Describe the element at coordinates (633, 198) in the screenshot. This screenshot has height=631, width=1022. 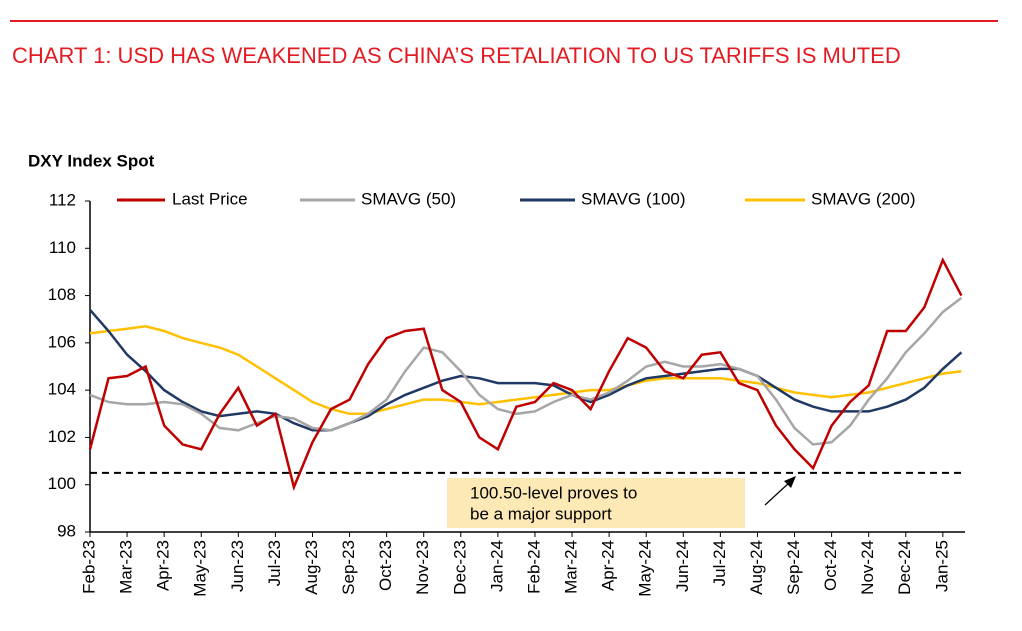
I see `legend-label: SMAVG (100)` at that location.